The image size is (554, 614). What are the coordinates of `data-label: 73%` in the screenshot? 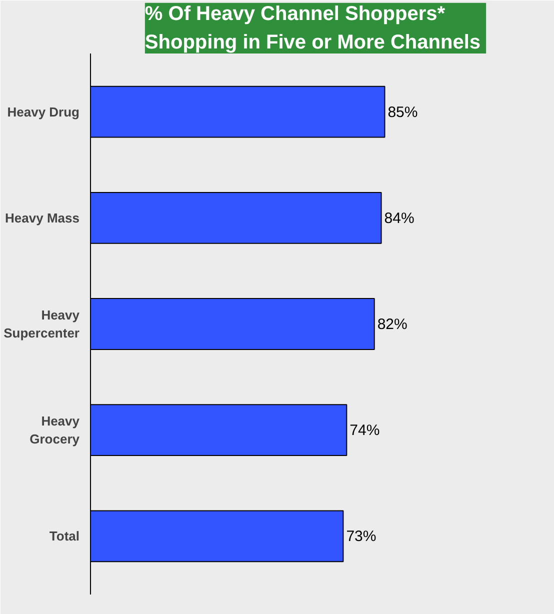 It's located at (361, 537).